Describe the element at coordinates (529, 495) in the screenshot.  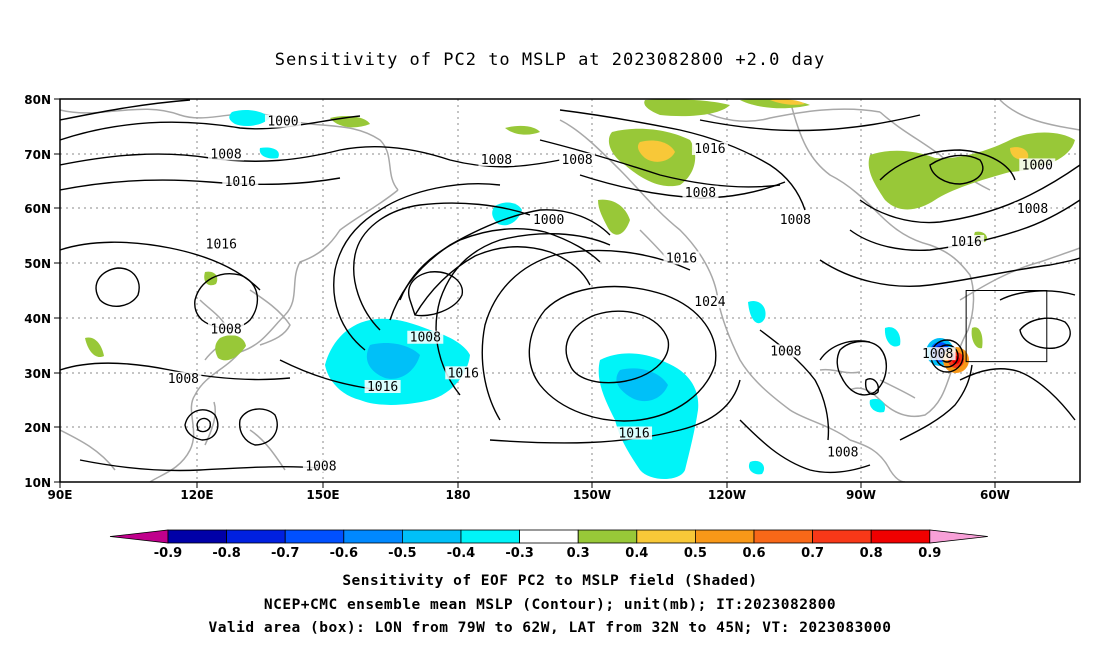
I see `longitude-labels: 90E 120E 150E 180 150W 120W 90W 60W` at that location.